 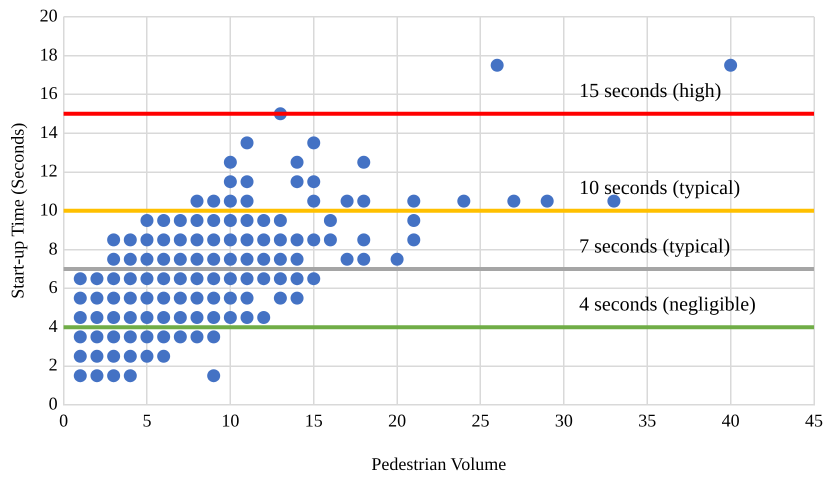 What do you see at coordinates (49, 170) in the screenshot?
I see `y-tick-label: 12` at bounding box center [49, 170].